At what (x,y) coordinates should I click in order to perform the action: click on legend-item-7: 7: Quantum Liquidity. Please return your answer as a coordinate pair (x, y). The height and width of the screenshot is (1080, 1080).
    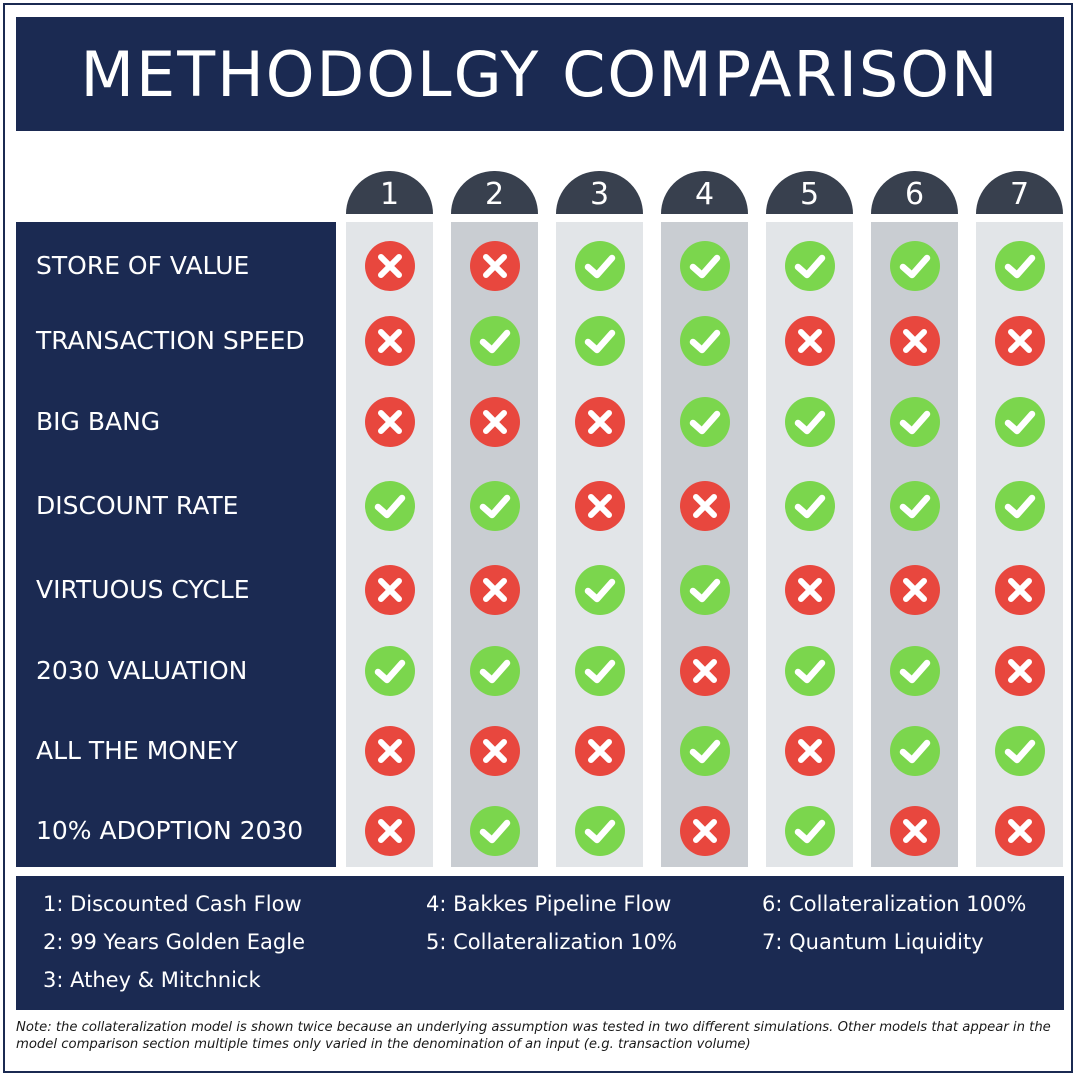
    Looking at the image, I should click on (873, 942).